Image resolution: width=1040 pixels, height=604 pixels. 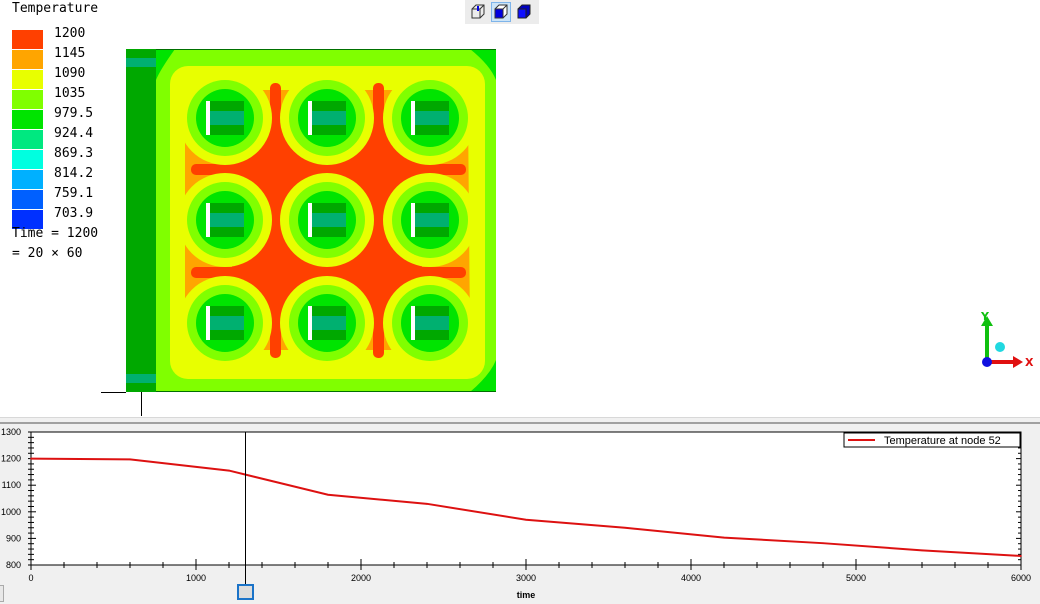 What do you see at coordinates (856, 578) in the screenshot?
I see `x-tick-label: 5000` at bounding box center [856, 578].